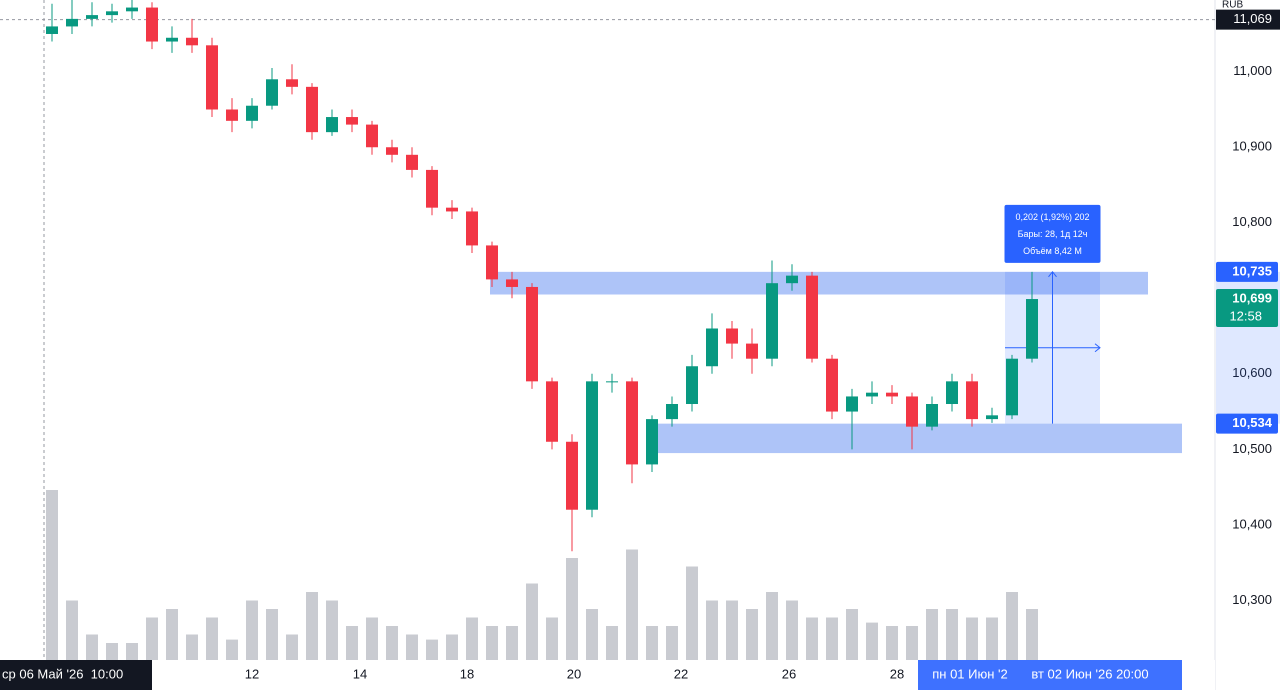 The height and width of the screenshot is (695, 1280). Describe the element at coordinates (1252, 422) in the screenshot. I see `price-label: 10,534` at that location.